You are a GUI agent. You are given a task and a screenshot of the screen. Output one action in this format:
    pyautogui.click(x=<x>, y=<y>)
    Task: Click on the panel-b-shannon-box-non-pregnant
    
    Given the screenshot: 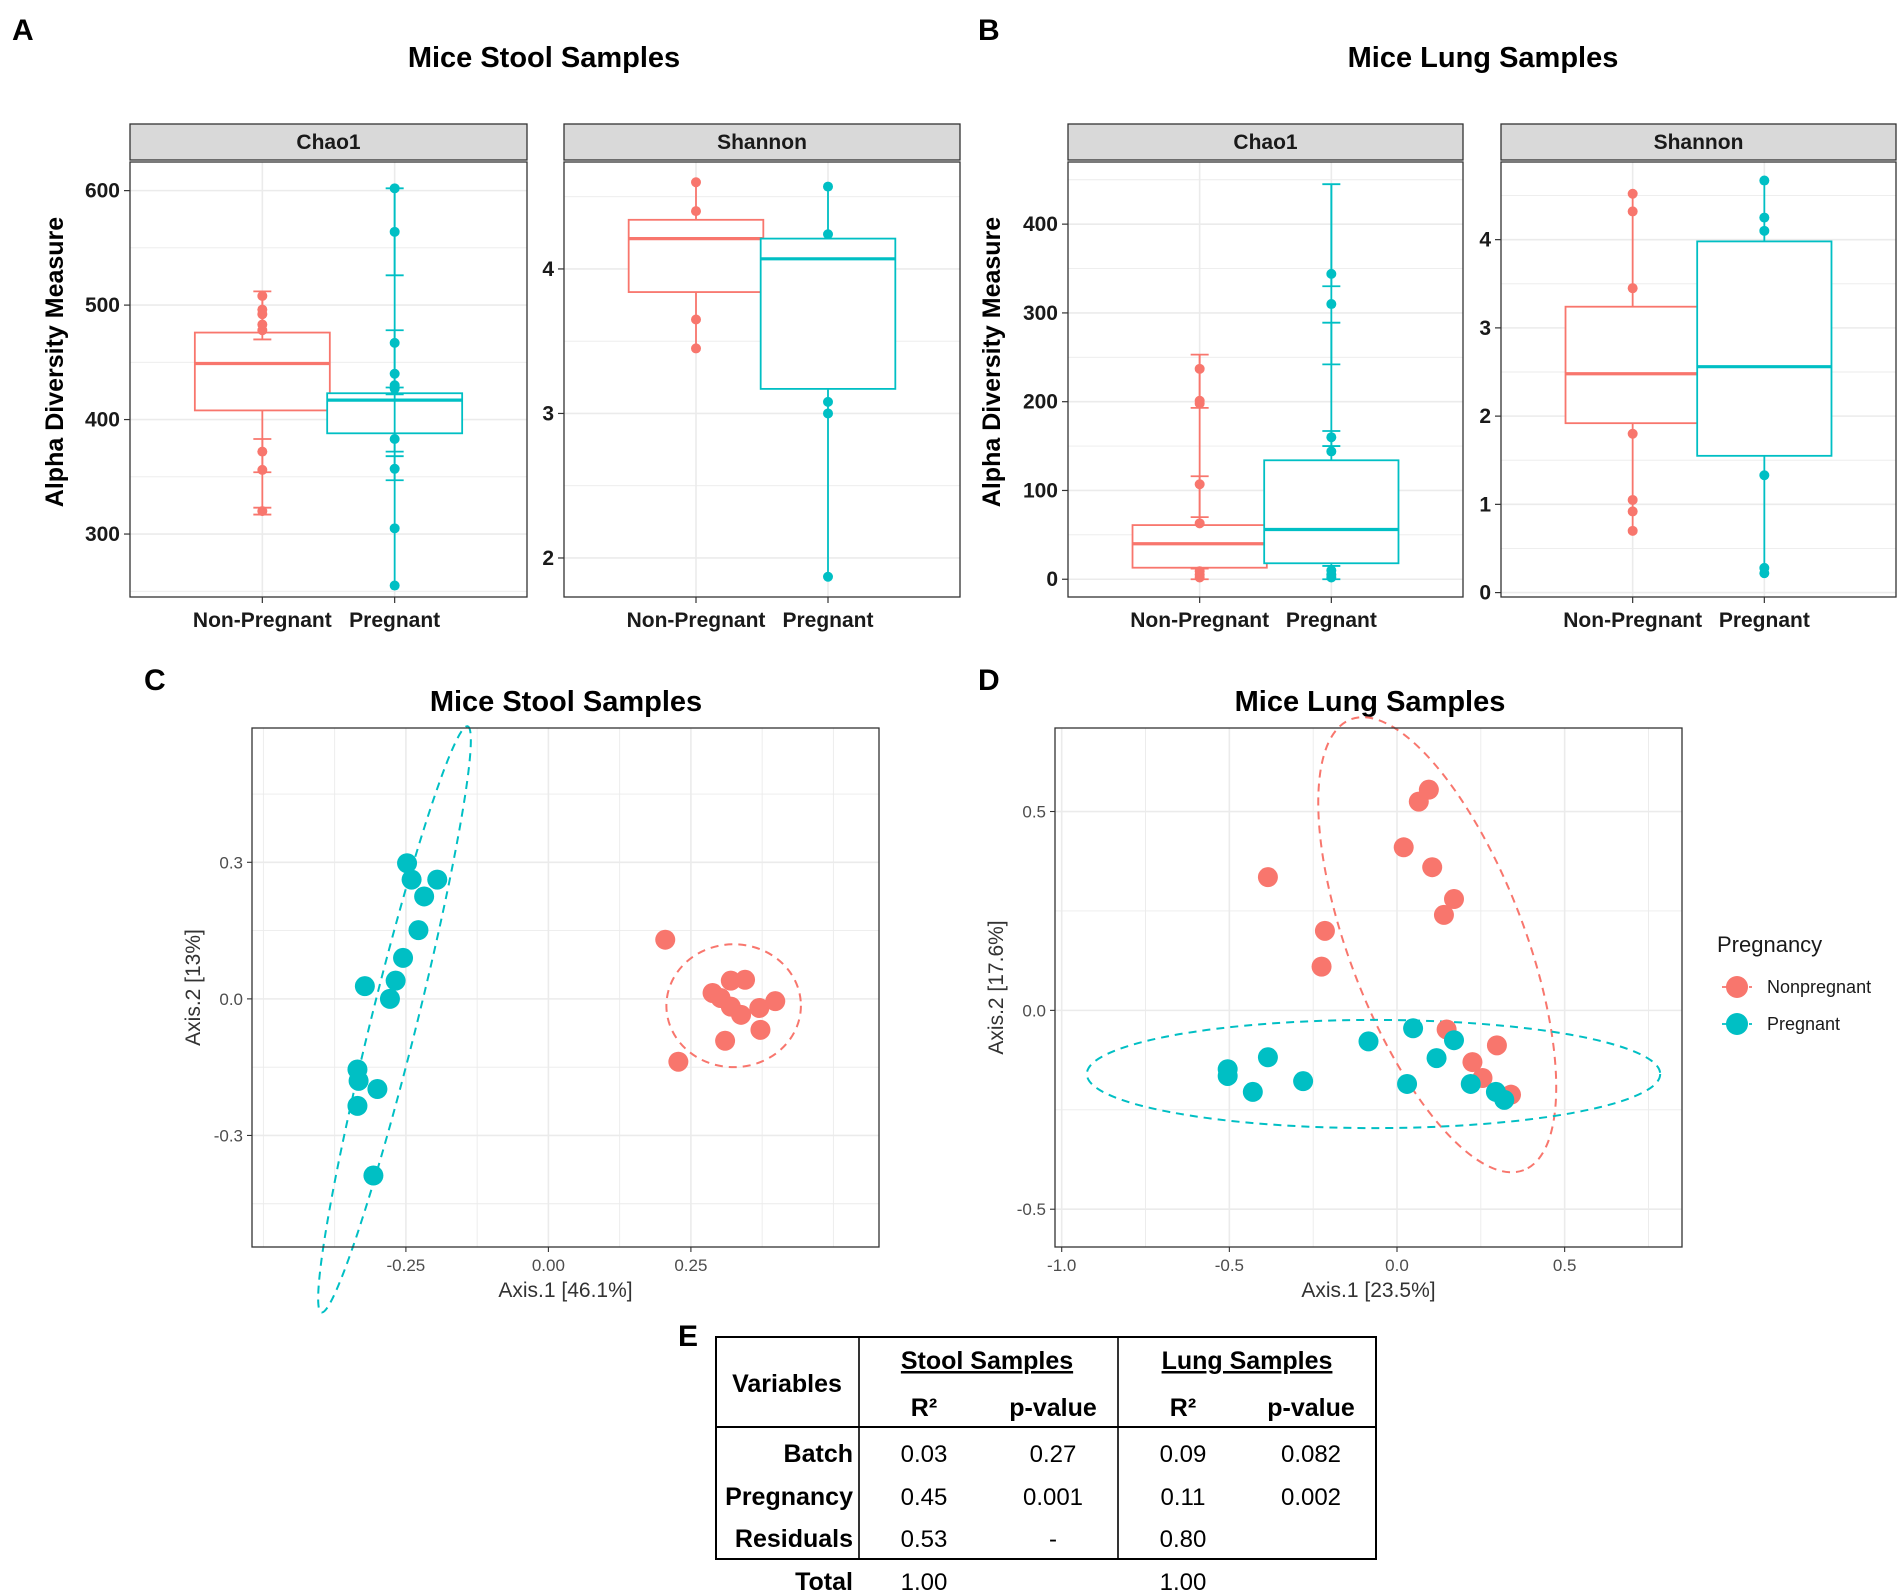 What is the action you would take?
    pyautogui.click(x=1632, y=365)
    